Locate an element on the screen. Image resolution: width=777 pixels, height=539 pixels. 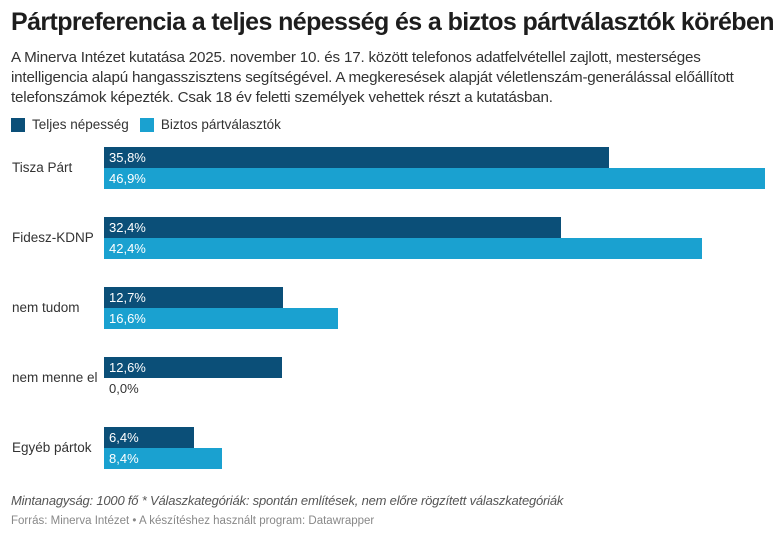
category-label: nem tudom is located at coordinates (46, 307).